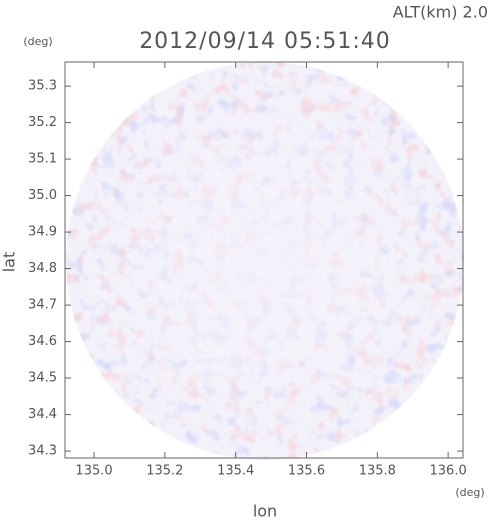 Image resolution: width=491 pixels, height=521 pixels. I want to click on y-unit: (deg), so click(37, 41).